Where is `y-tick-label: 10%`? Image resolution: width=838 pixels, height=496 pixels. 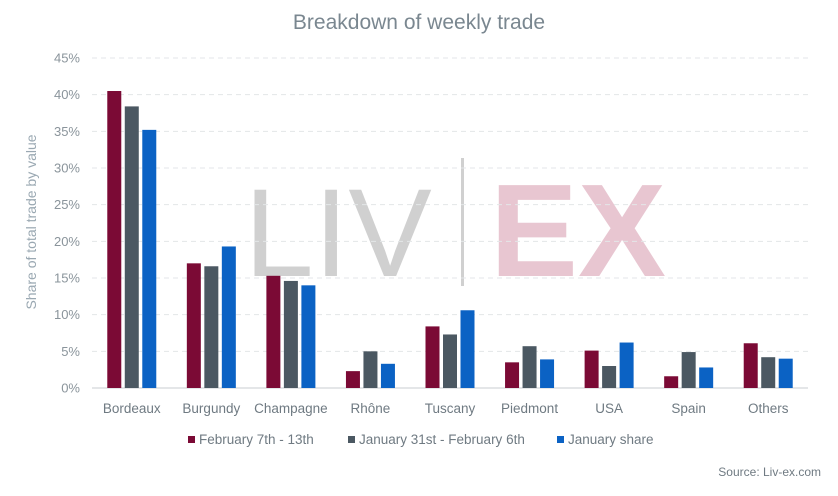
y-tick-label: 10% is located at coordinates (67, 314).